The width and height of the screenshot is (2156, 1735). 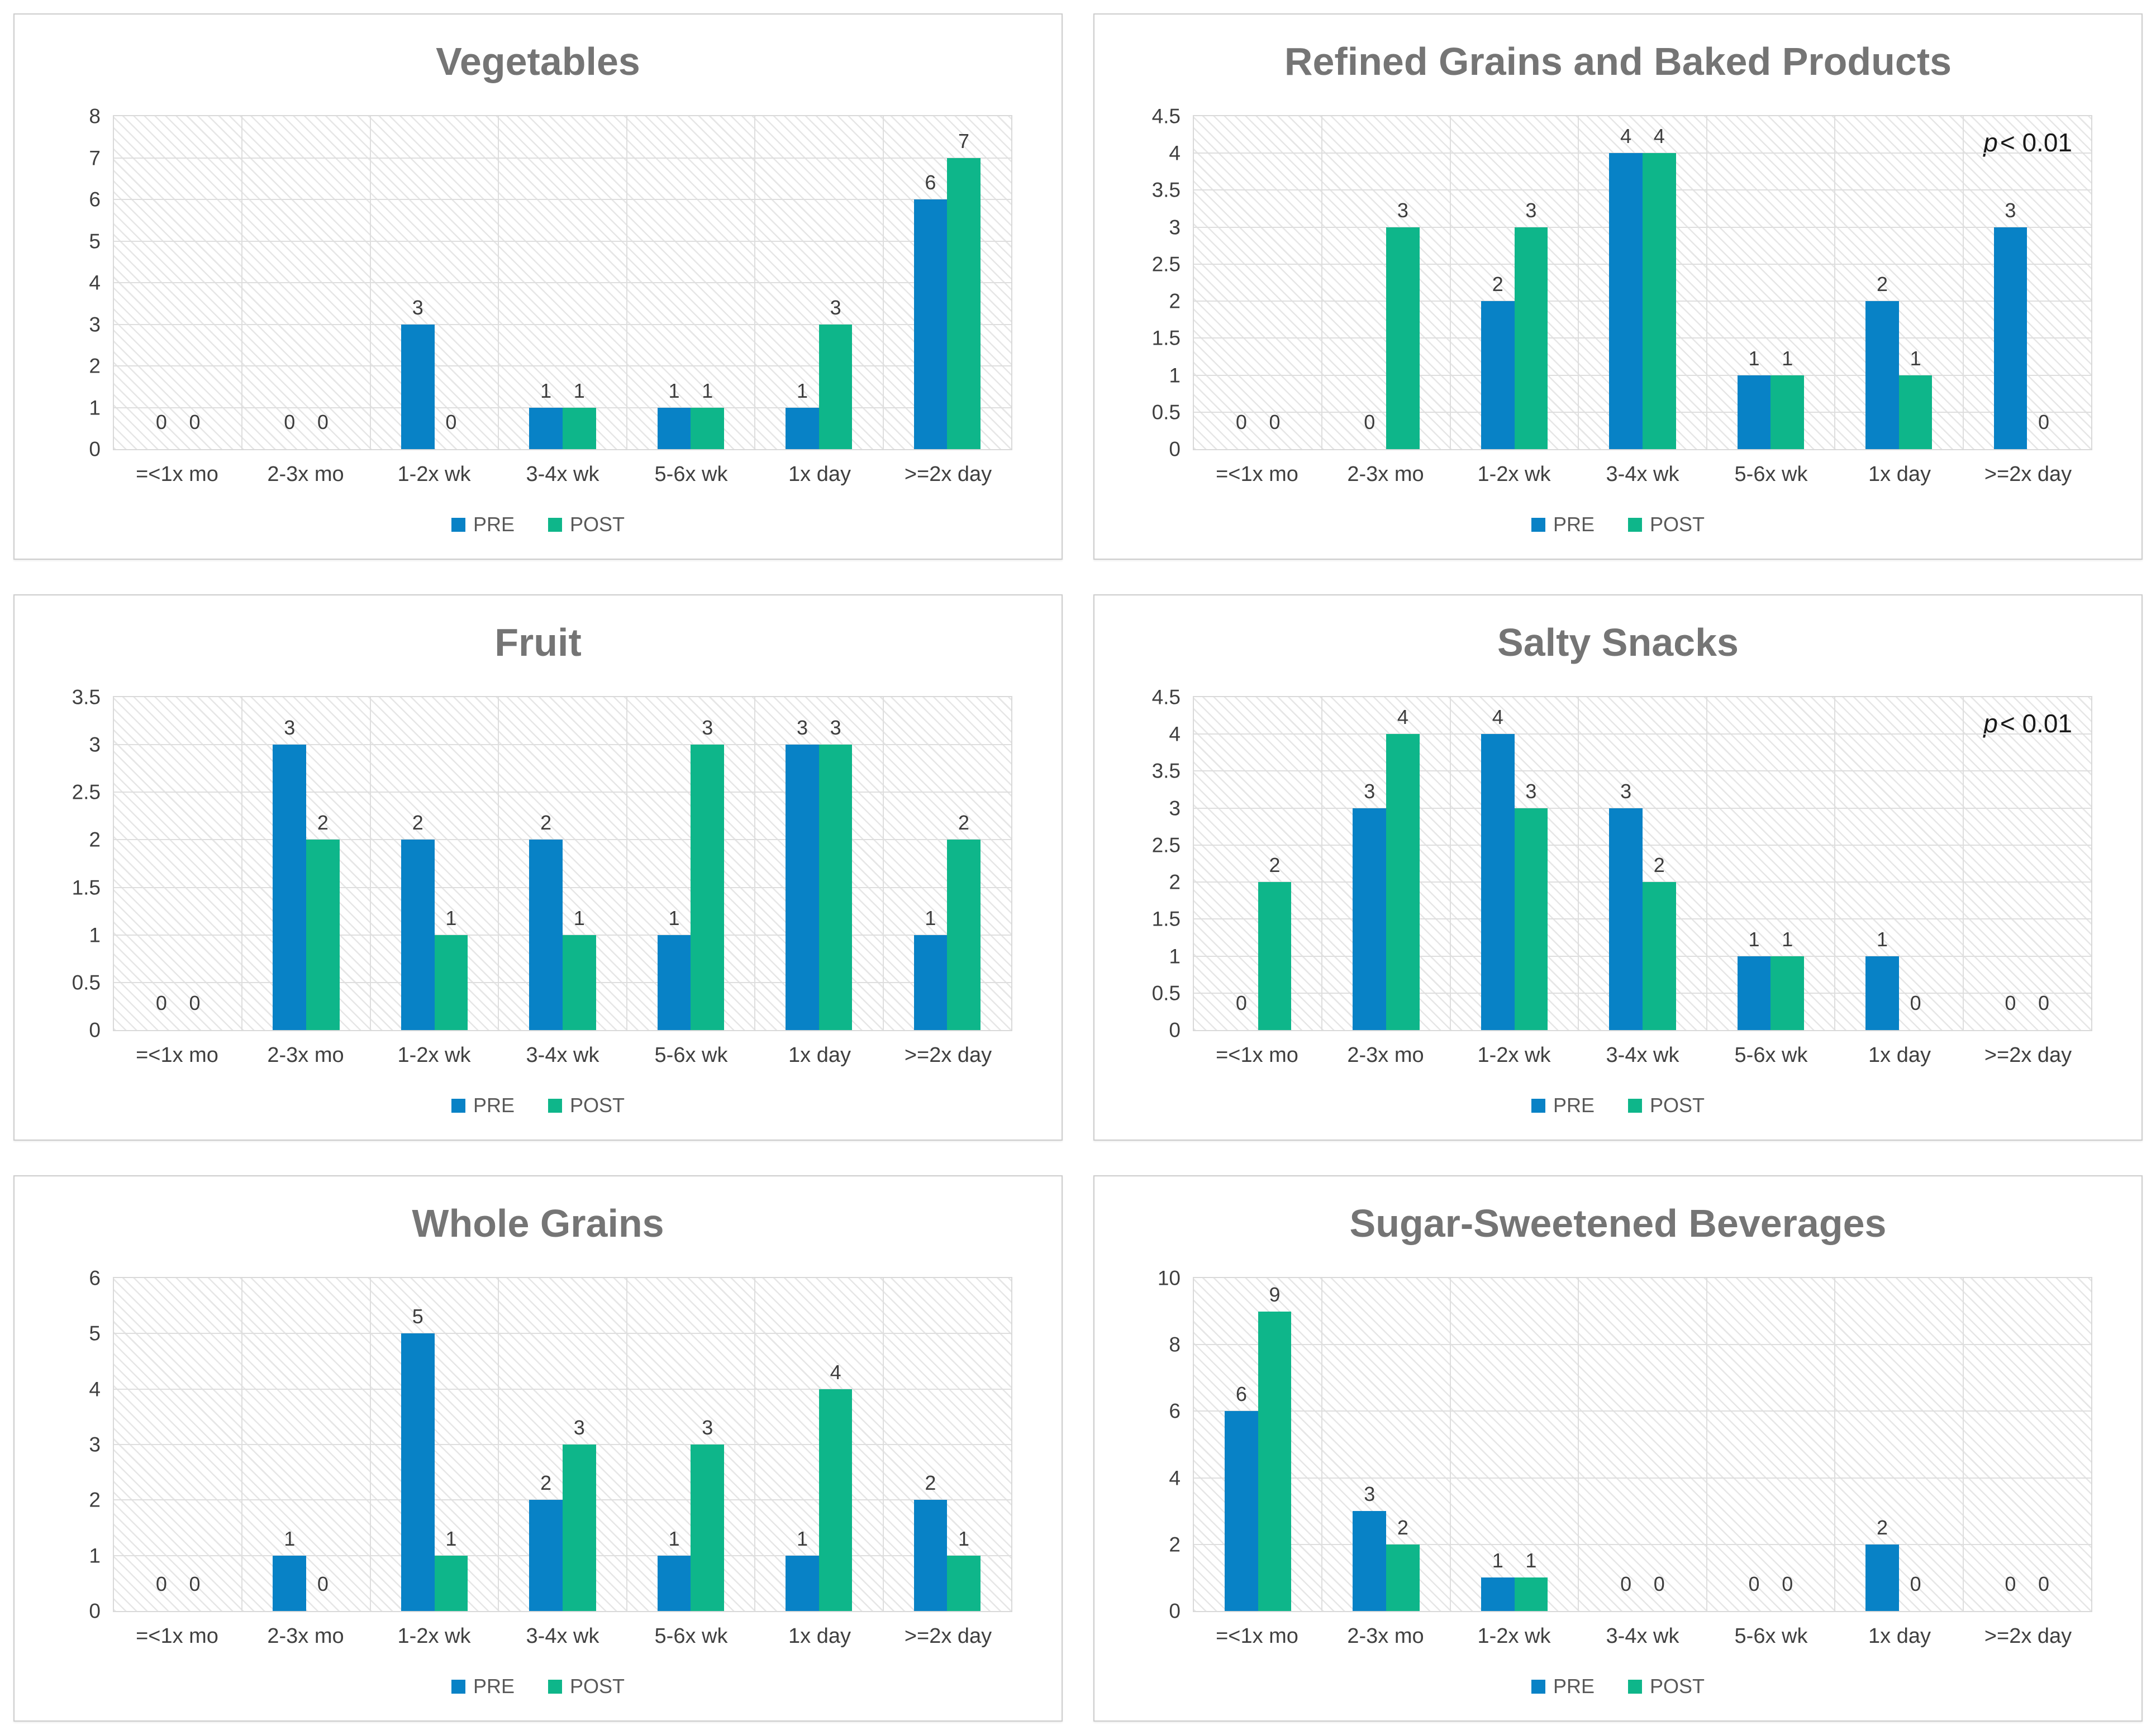 I want to click on bar-column-pre: 5, so click(x=418, y=1444).